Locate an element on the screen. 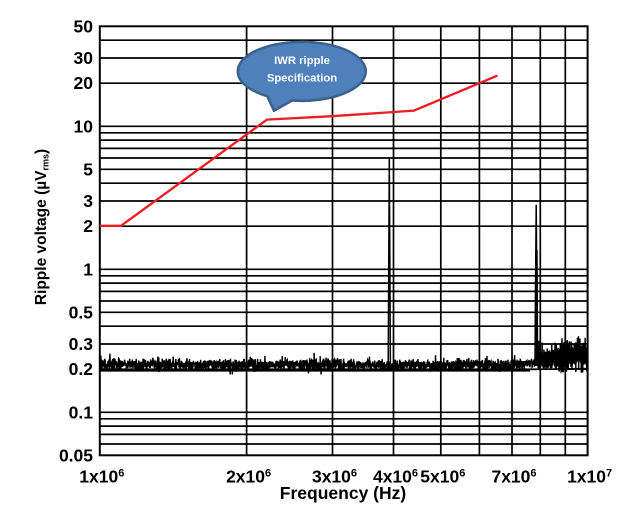 This screenshot has width=620, height=524. svg-text: 0.5 is located at coordinates (81, 312).